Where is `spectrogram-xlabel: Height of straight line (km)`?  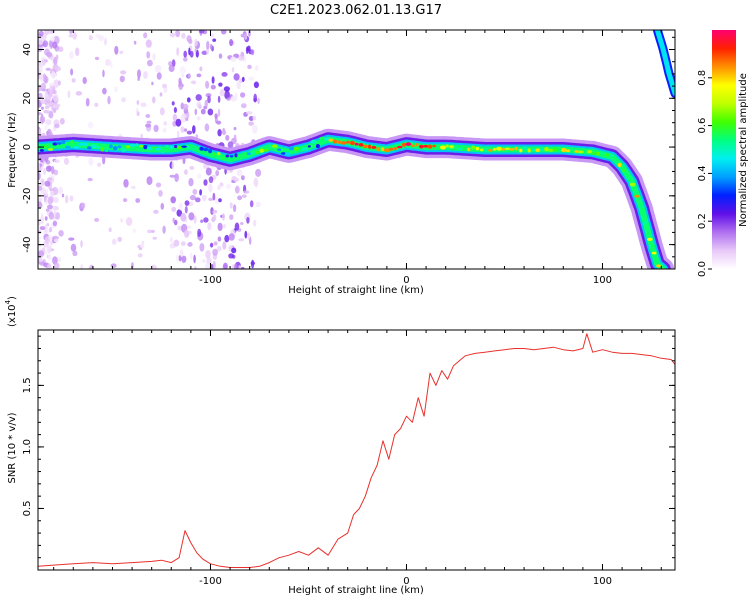 spectrogram-xlabel: Height of straight line (km) is located at coordinates (356, 290).